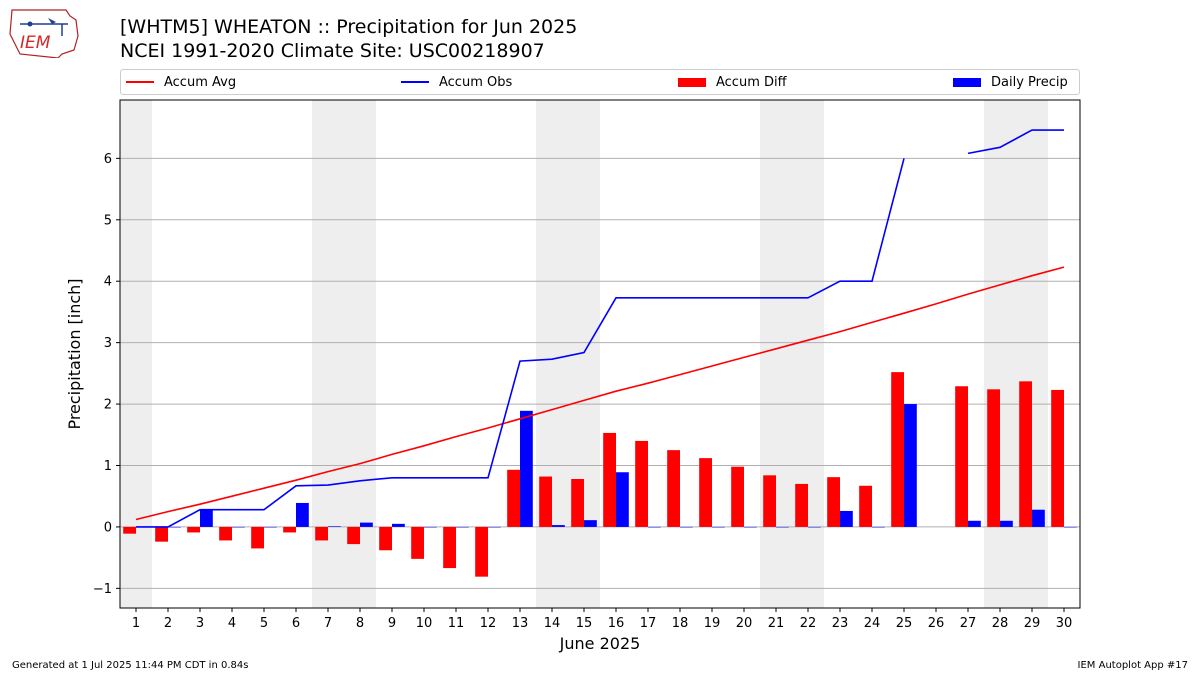  What do you see at coordinates (584, 623) in the screenshot?
I see `x-tick-label: 15` at bounding box center [584, 623].